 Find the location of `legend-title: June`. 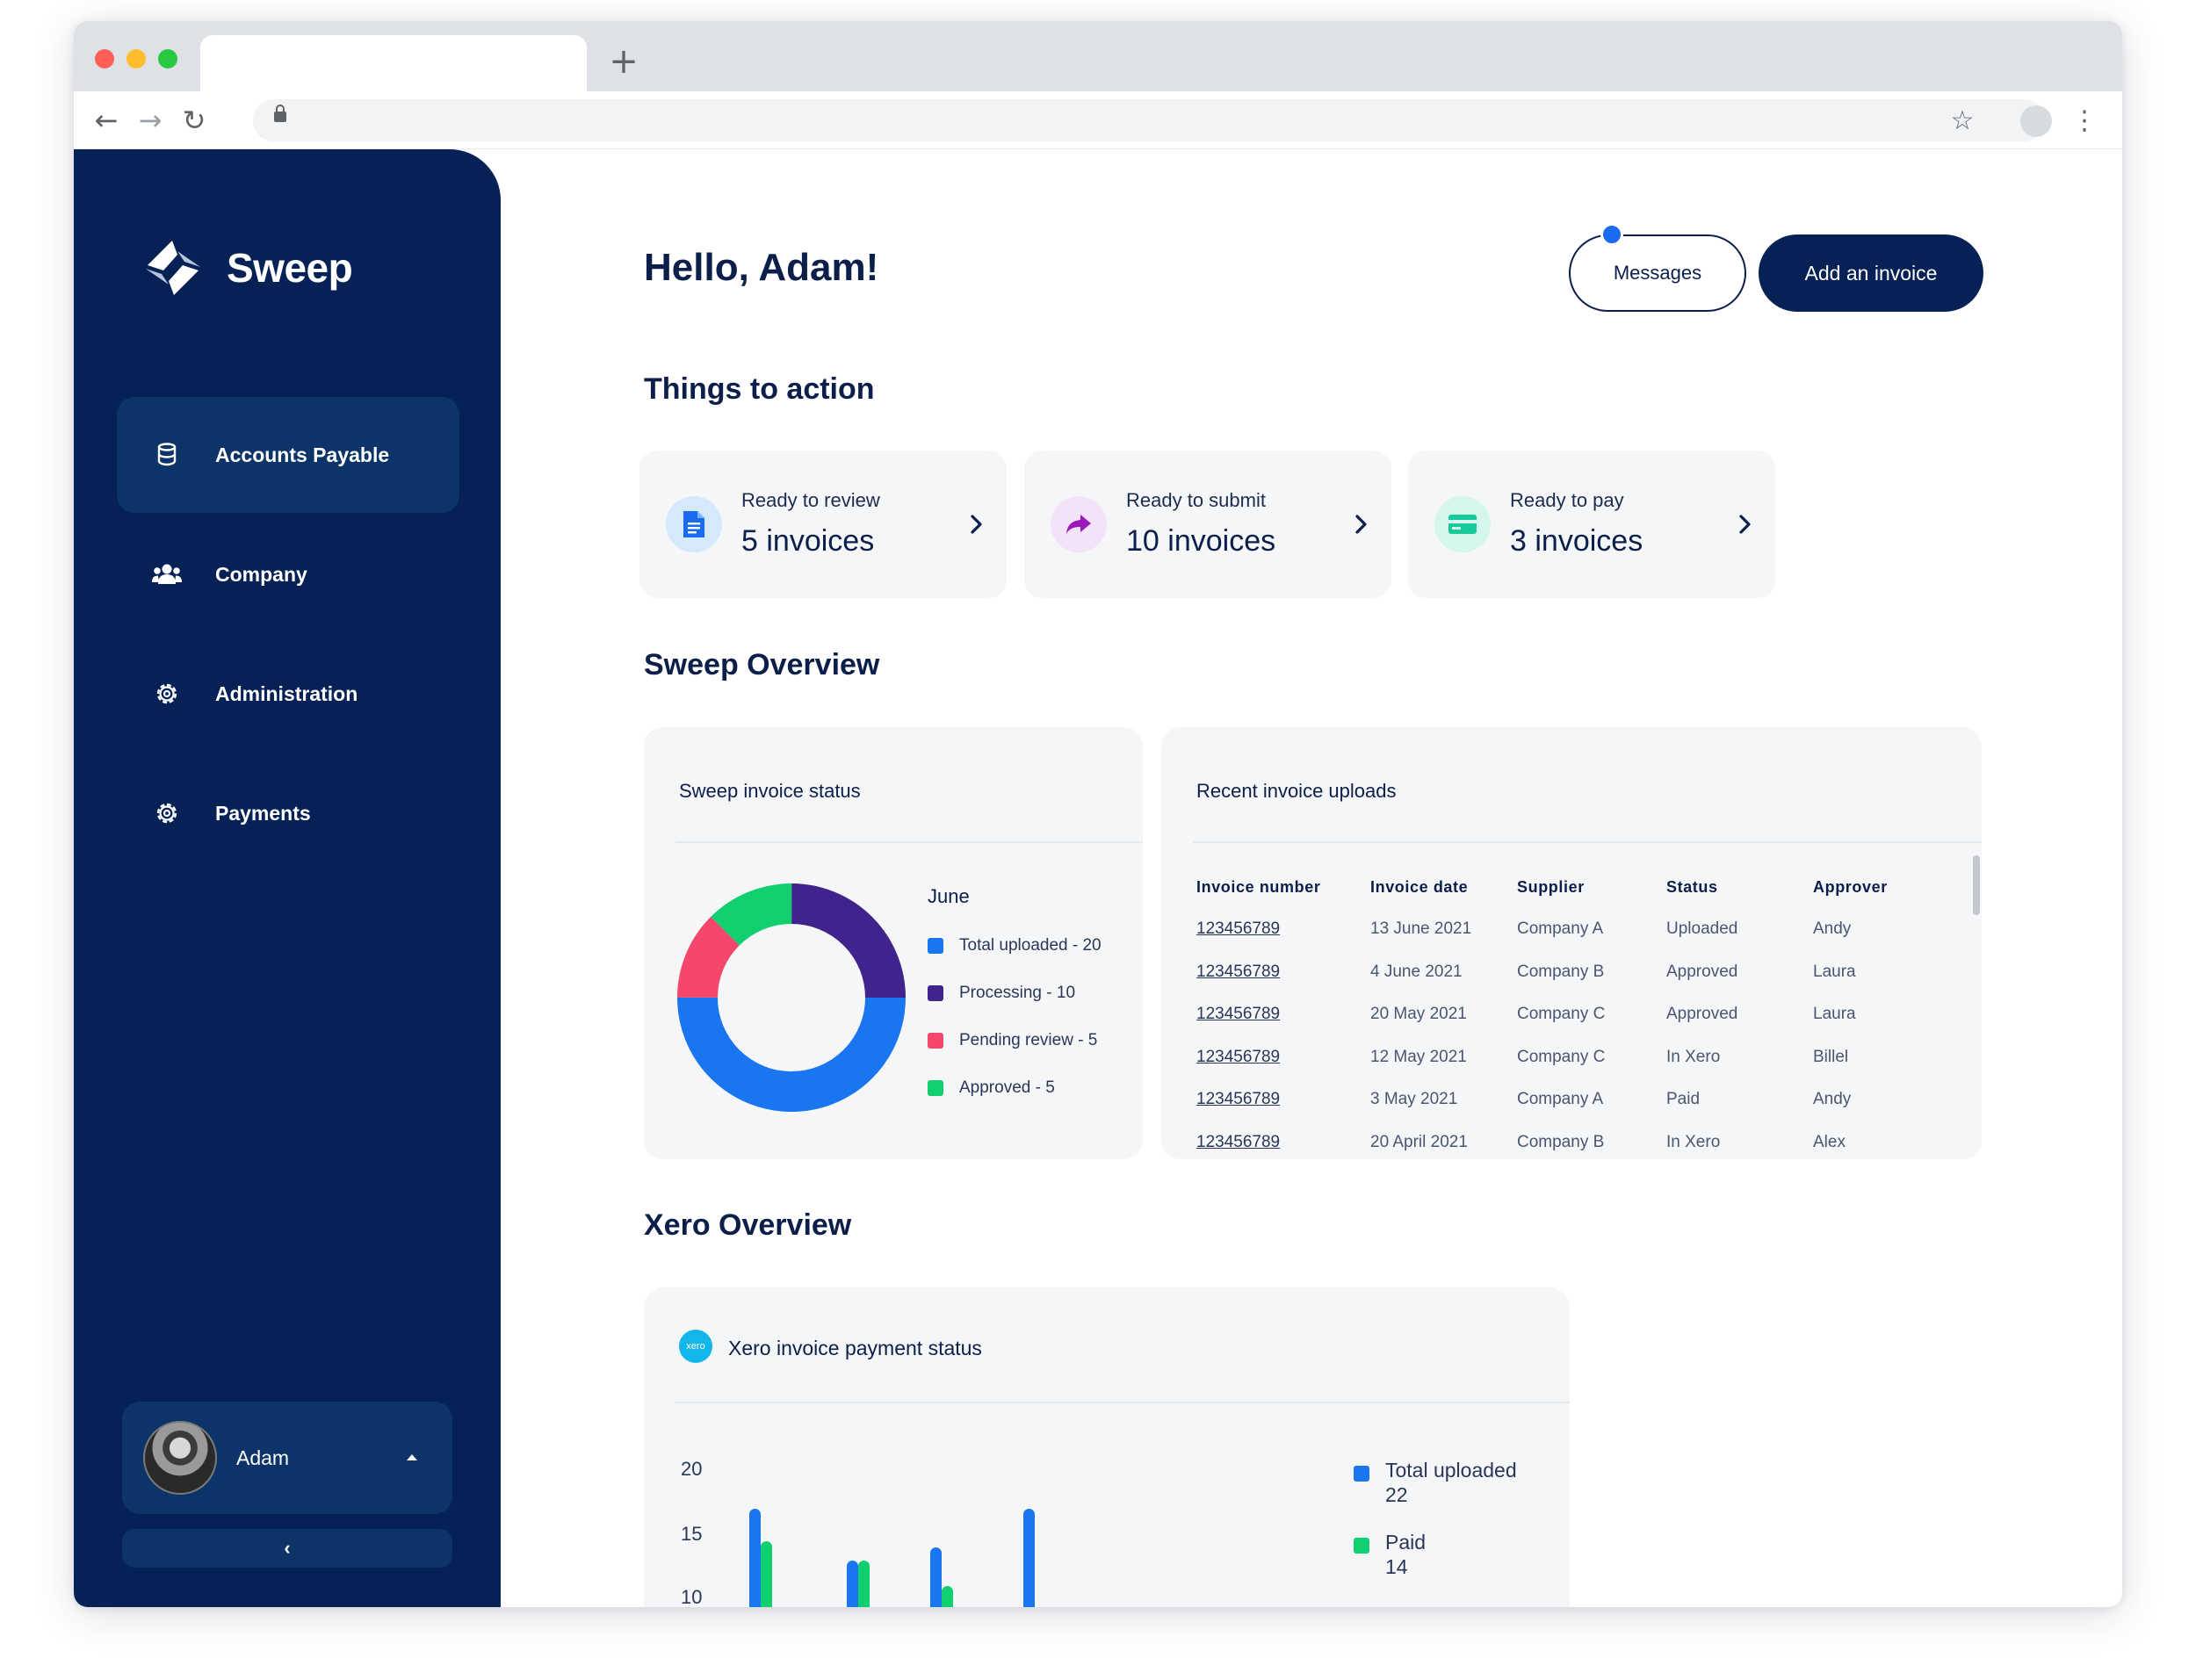

legend-title: June is located at coordinates (949, 896).